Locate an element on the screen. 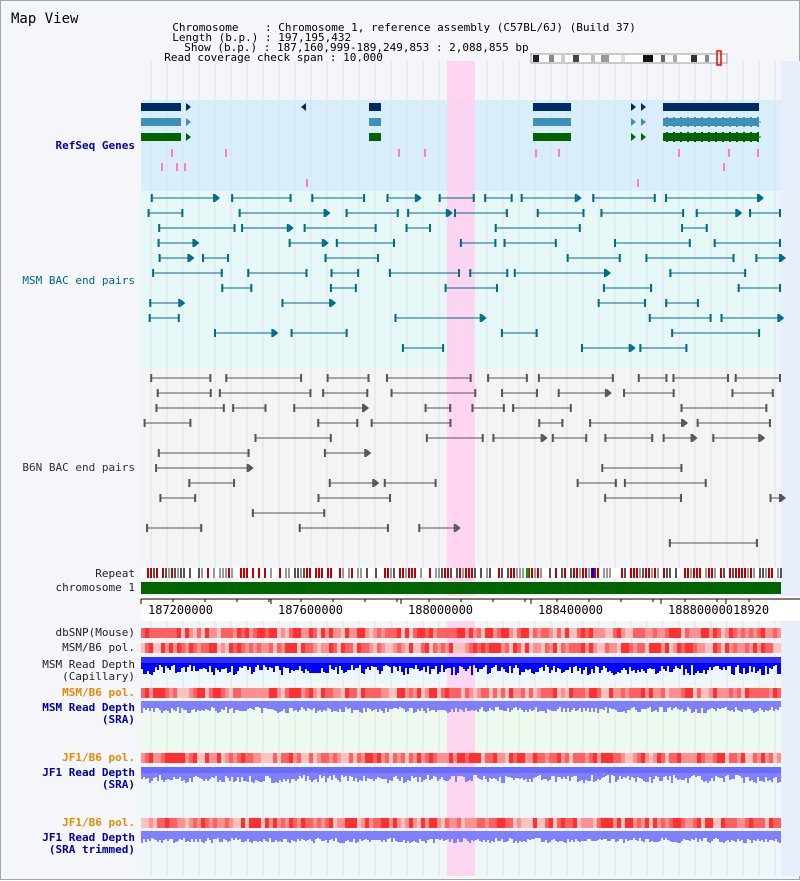 This screenshot has width=800, height=881. gene-strand-arrow is located at coordinates (643, 137).